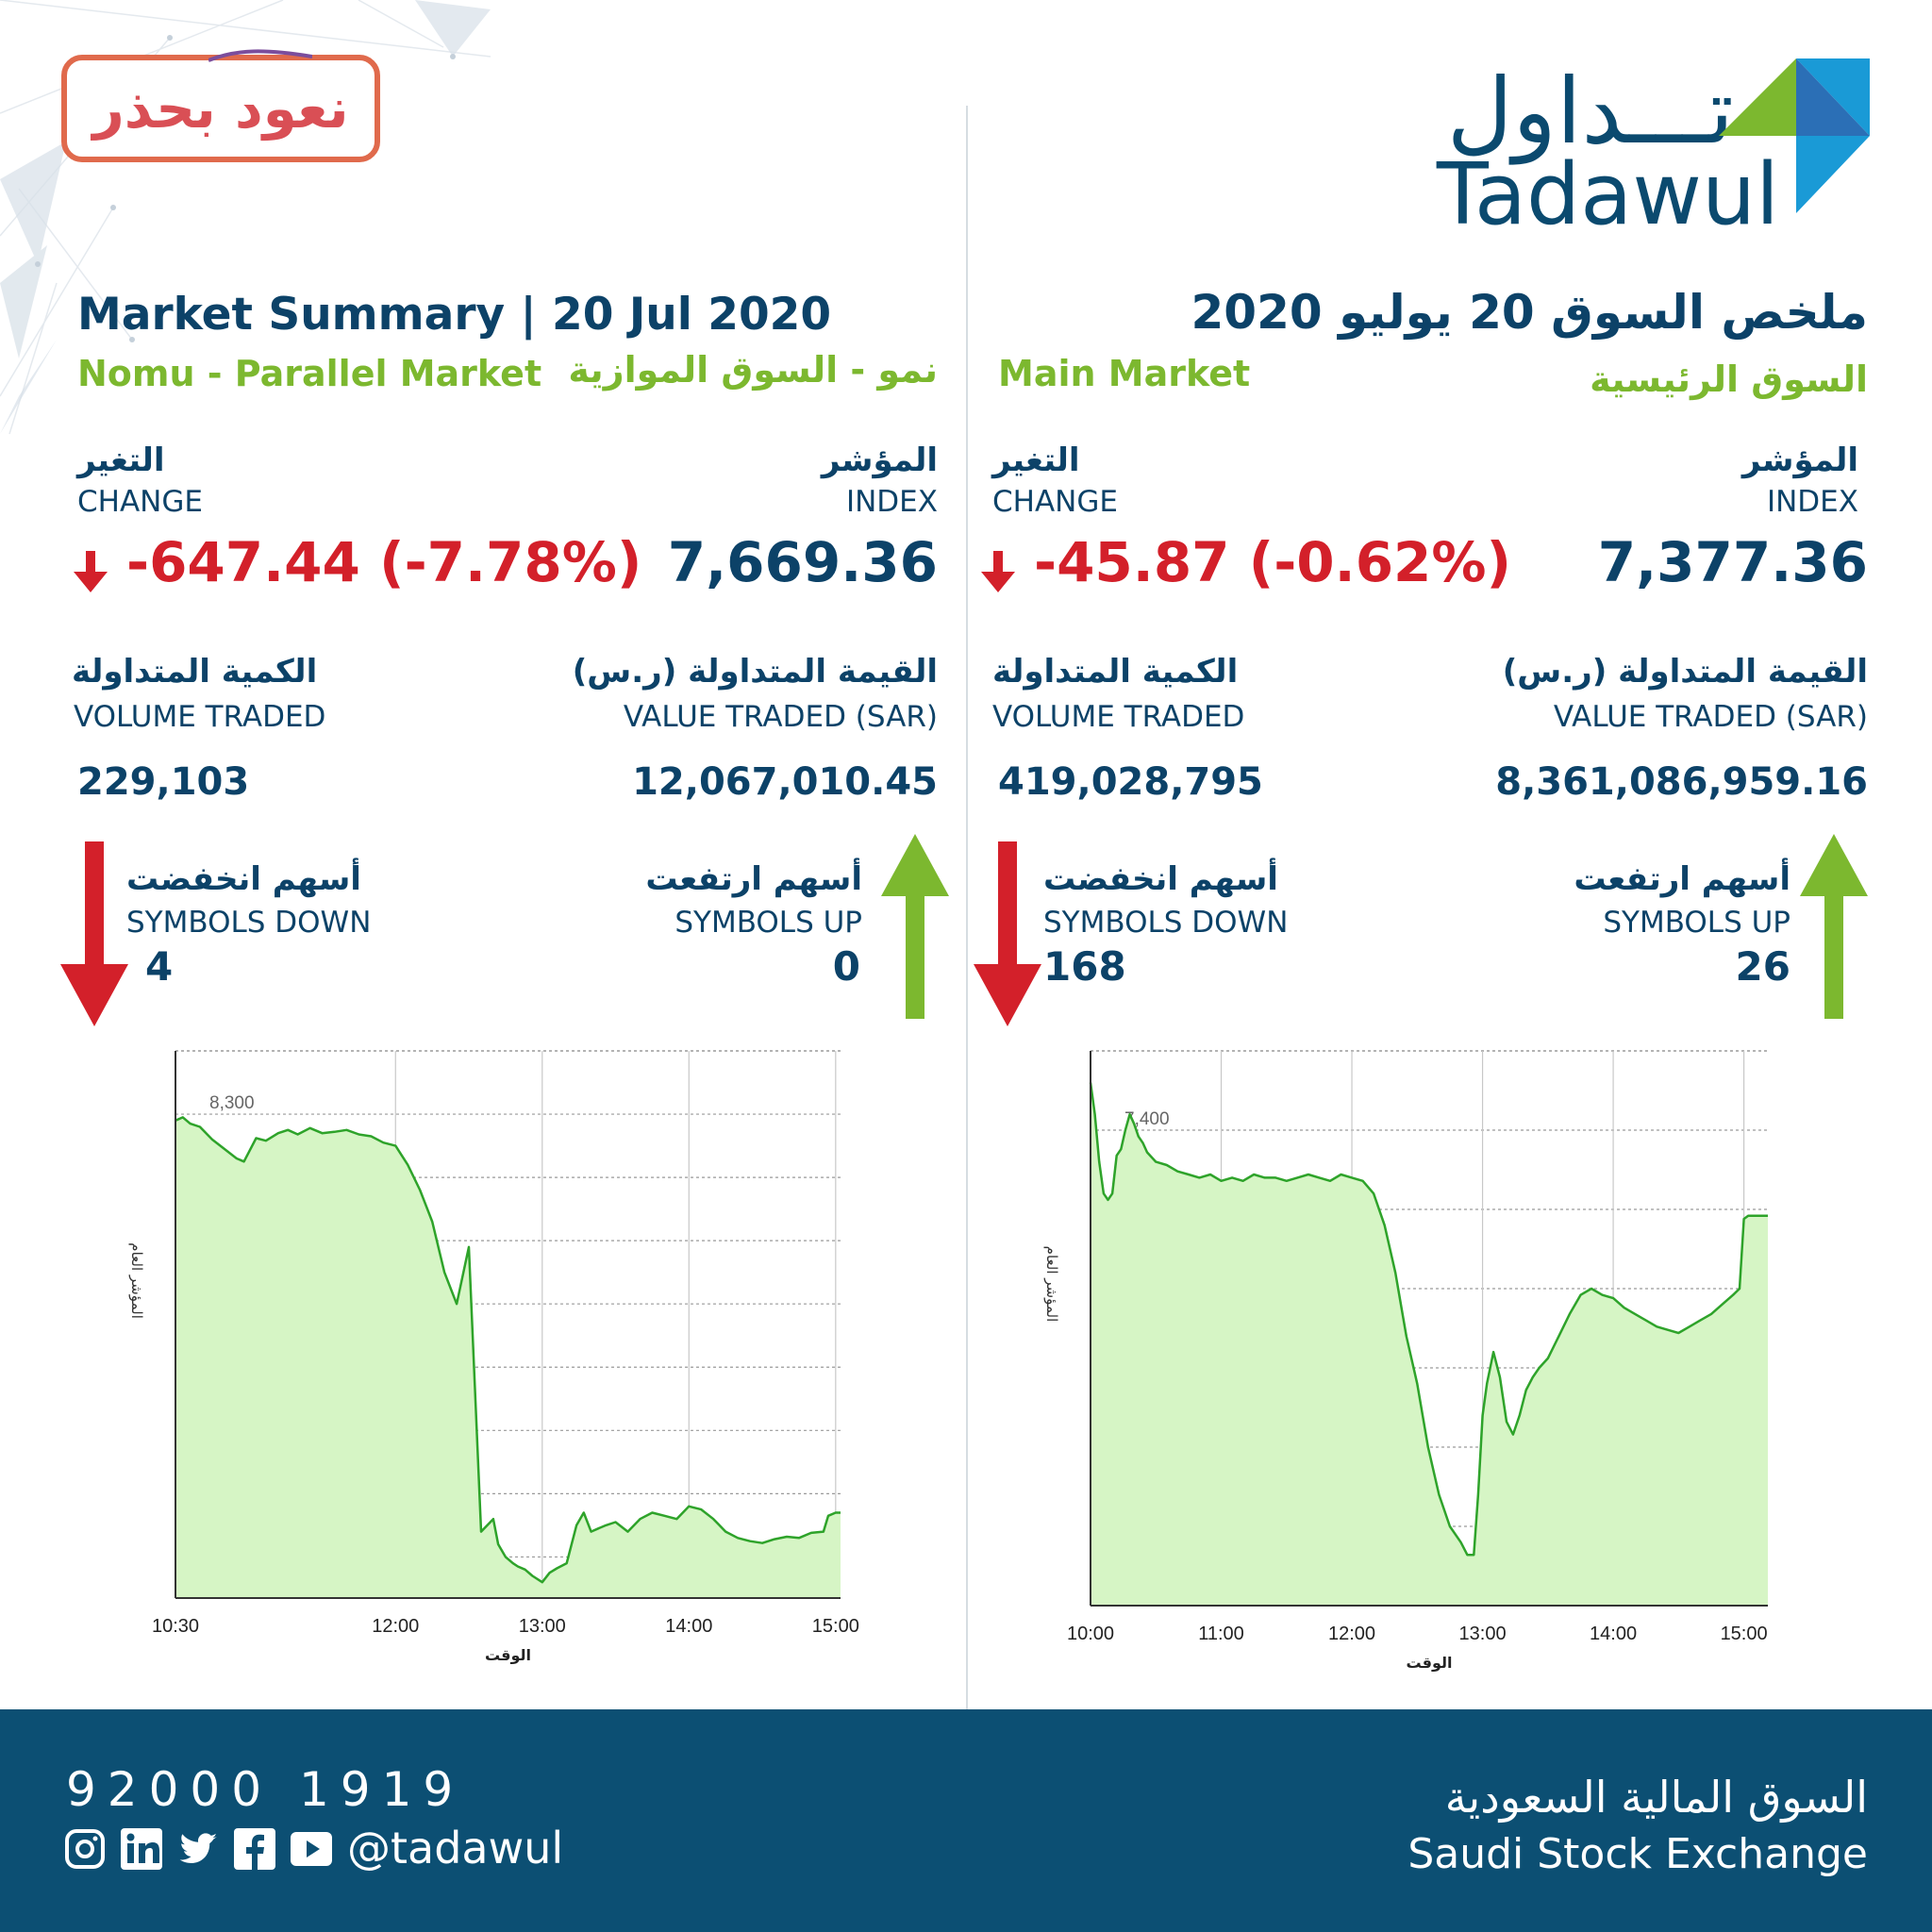  Describe the element at coordinates (967, 908) in the screenshot. I see `column-divider` at that location.